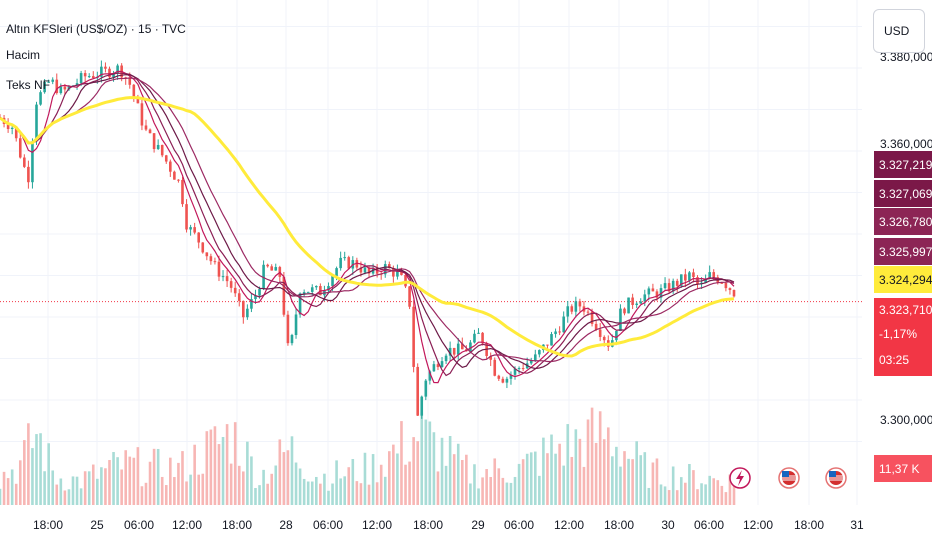 This screenshot has width=932, height=550. Describe the element at coordinates (903, 334) in the screenshot. I see `price-tag: -1,17%` at that location.